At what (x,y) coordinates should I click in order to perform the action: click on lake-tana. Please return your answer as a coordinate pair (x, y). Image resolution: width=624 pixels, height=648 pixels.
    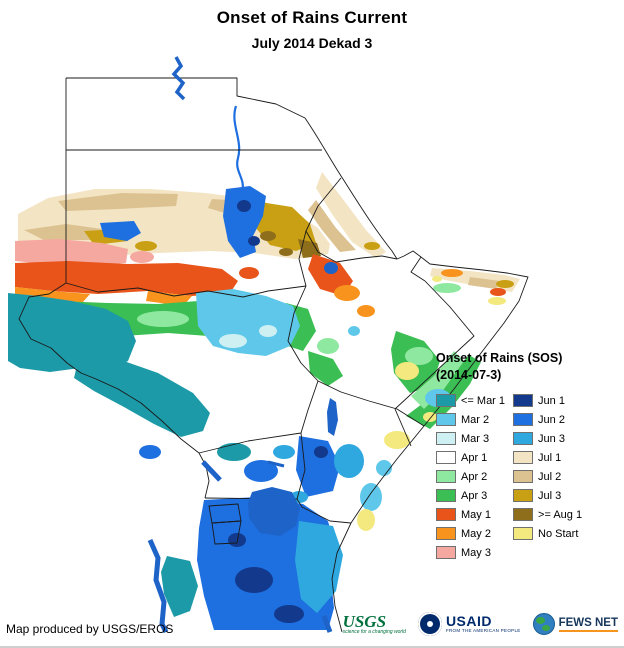
    Looking at the image, I should click on (331, 268).